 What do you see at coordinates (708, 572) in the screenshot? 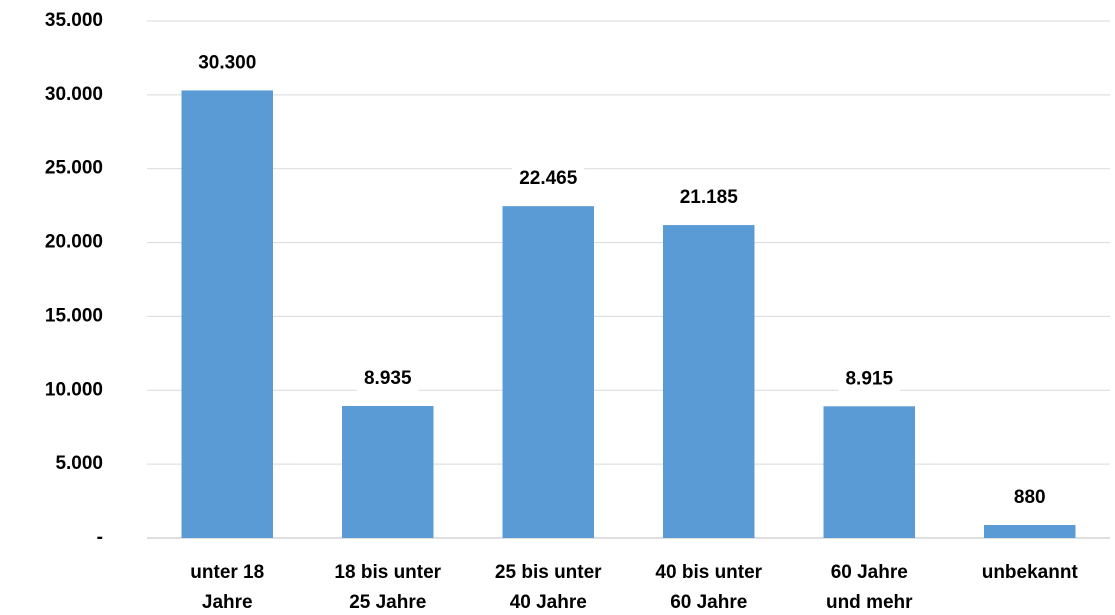
I see `x-tick-label: 40 bis unter` at bounding box center [708, 572].